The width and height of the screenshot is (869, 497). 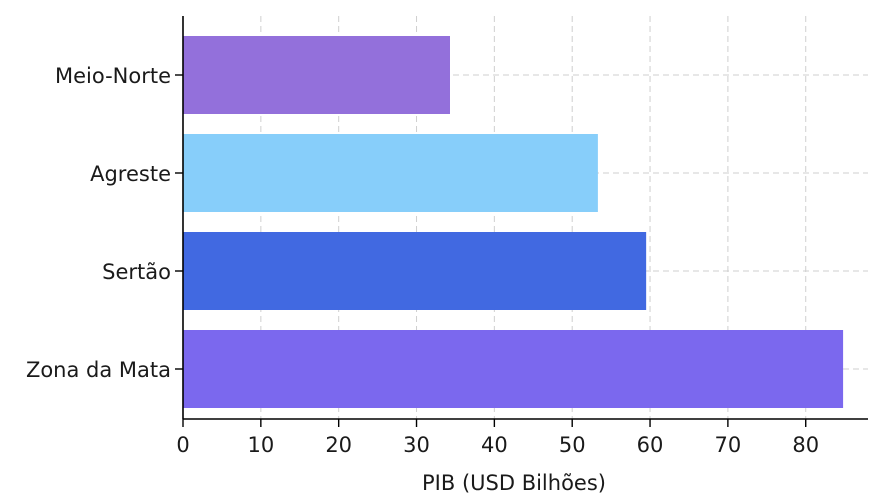 I want to click on y-tick-label: Sertão, so click(x=136, y=272).